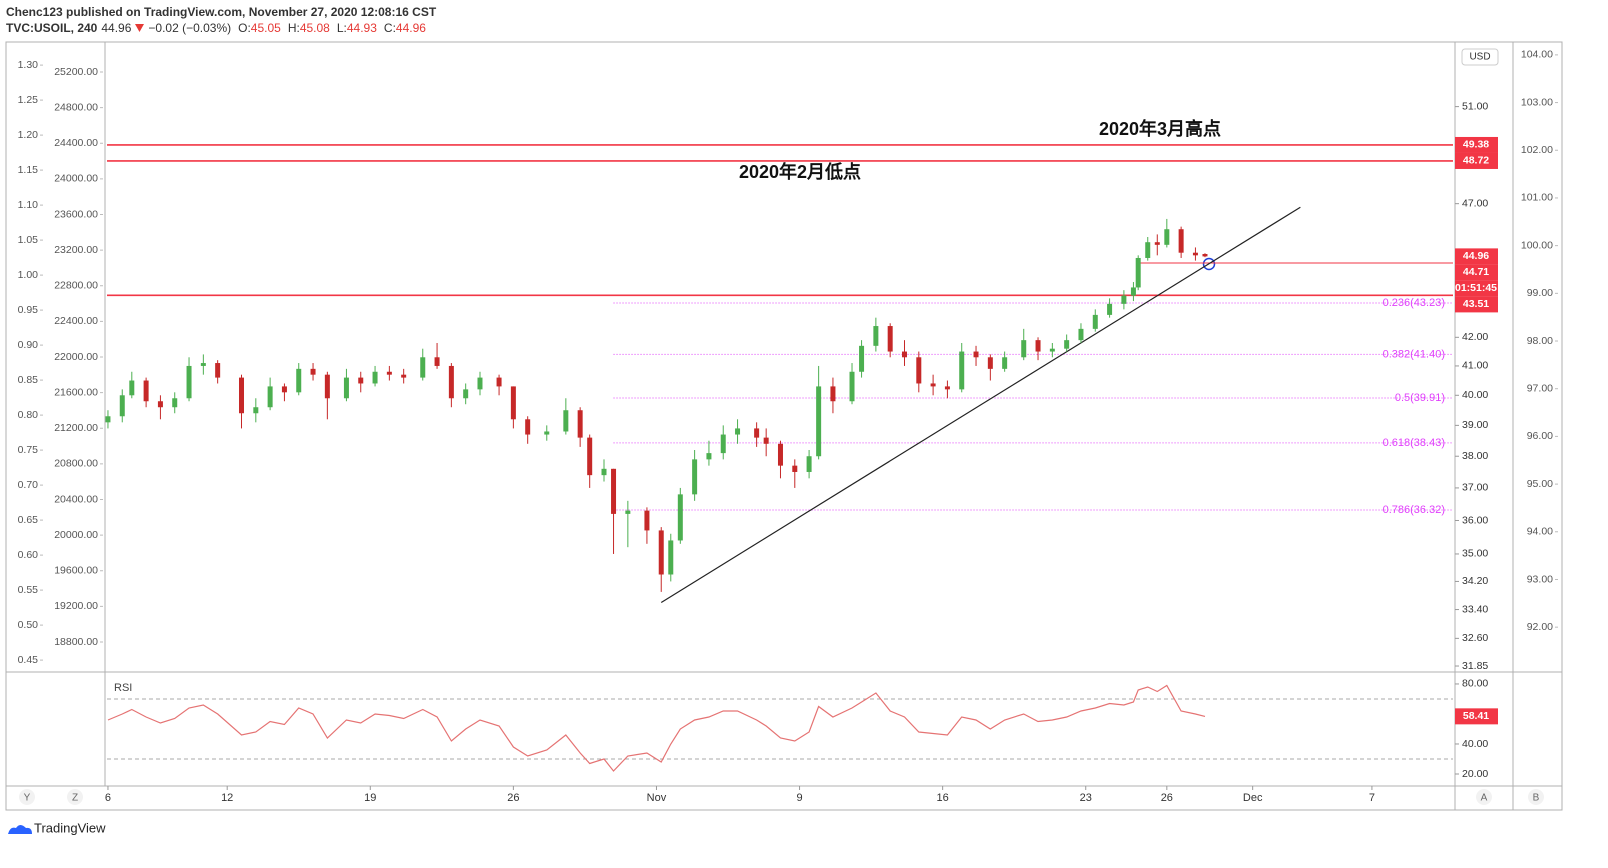 This screenshot has height=868, width=1608. What do you see at coordinates (1475, 366) in the screenshot?
I see `y-tick-label: 41.00` at bounding box center [1475, 366].